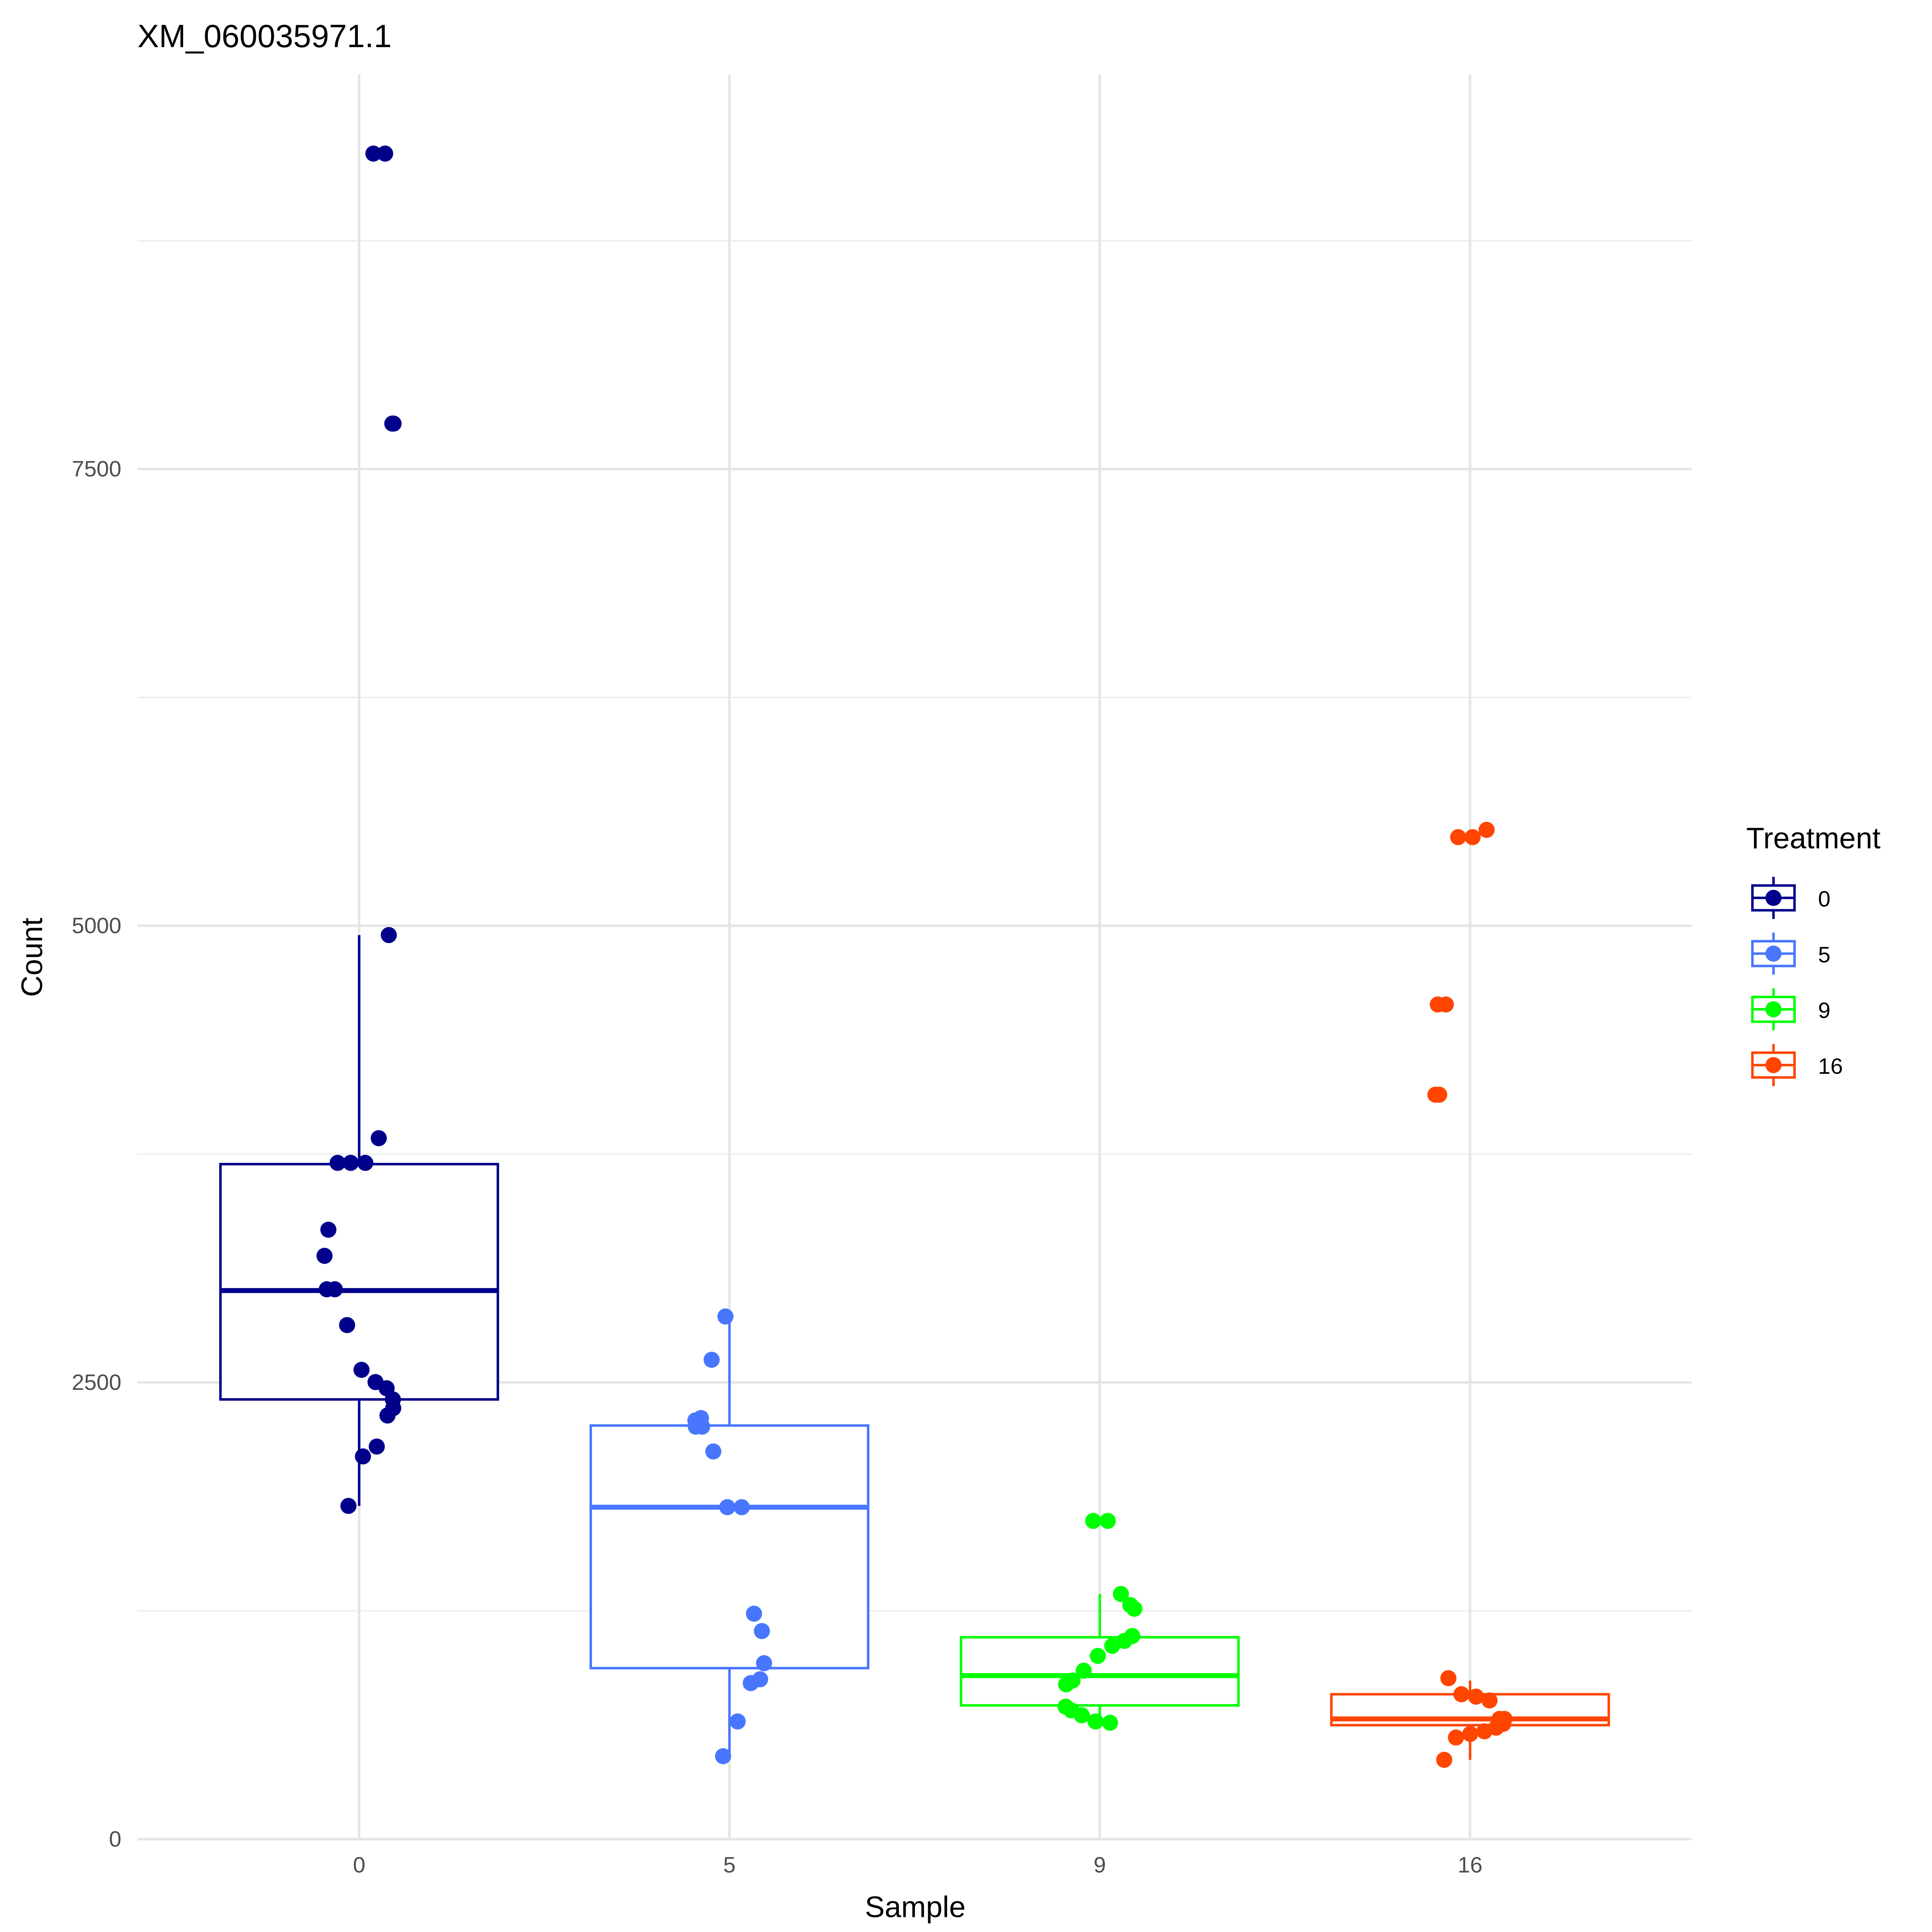 This screenshot has width=1932, height=1932. Describe the element at coordinates (265, 36) in the screenshot. I see `chart-title: XM_060035971.1` at that location.